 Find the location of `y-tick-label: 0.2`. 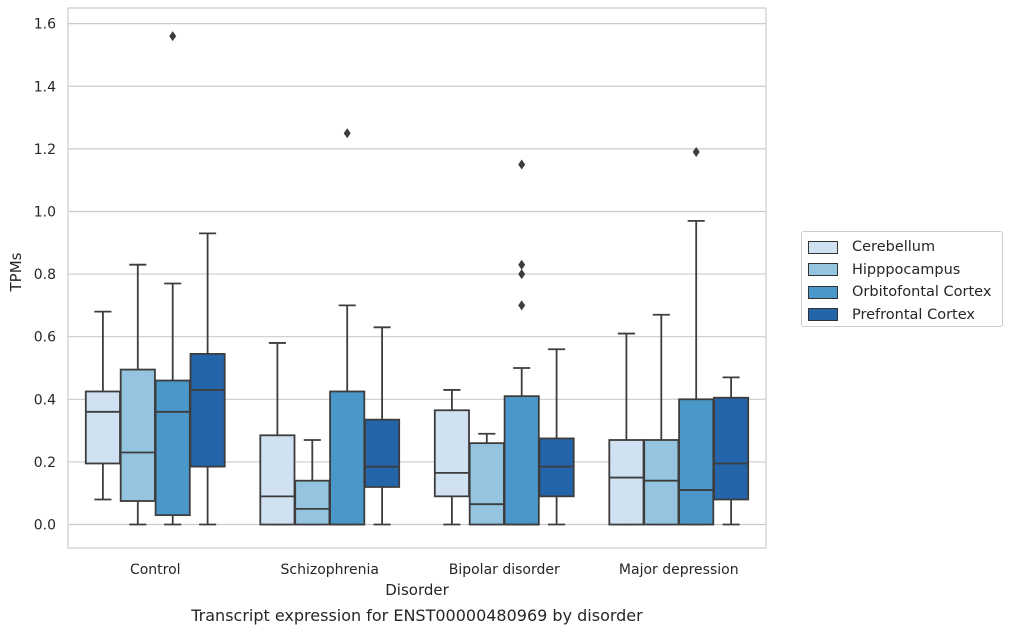

y-tick-label: 0.2 is located at coordinates (45, 463).